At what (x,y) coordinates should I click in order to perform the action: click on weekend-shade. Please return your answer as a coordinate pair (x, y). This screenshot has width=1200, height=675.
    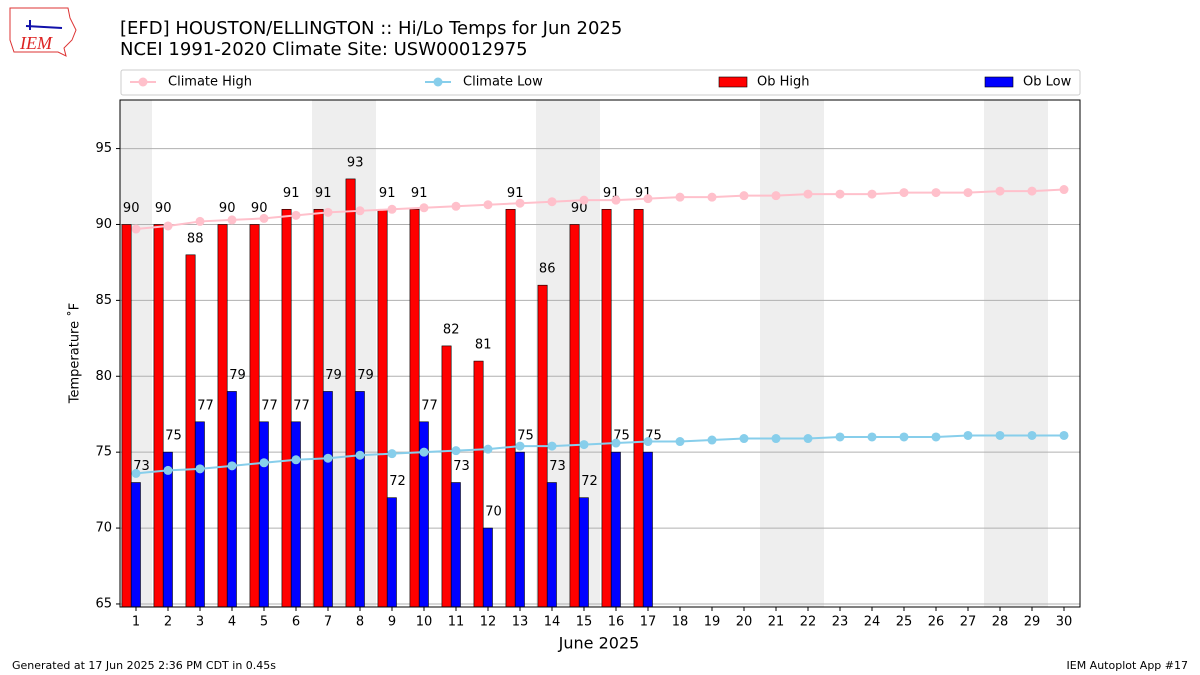
    Looking at the image, I should click on (776, 353).